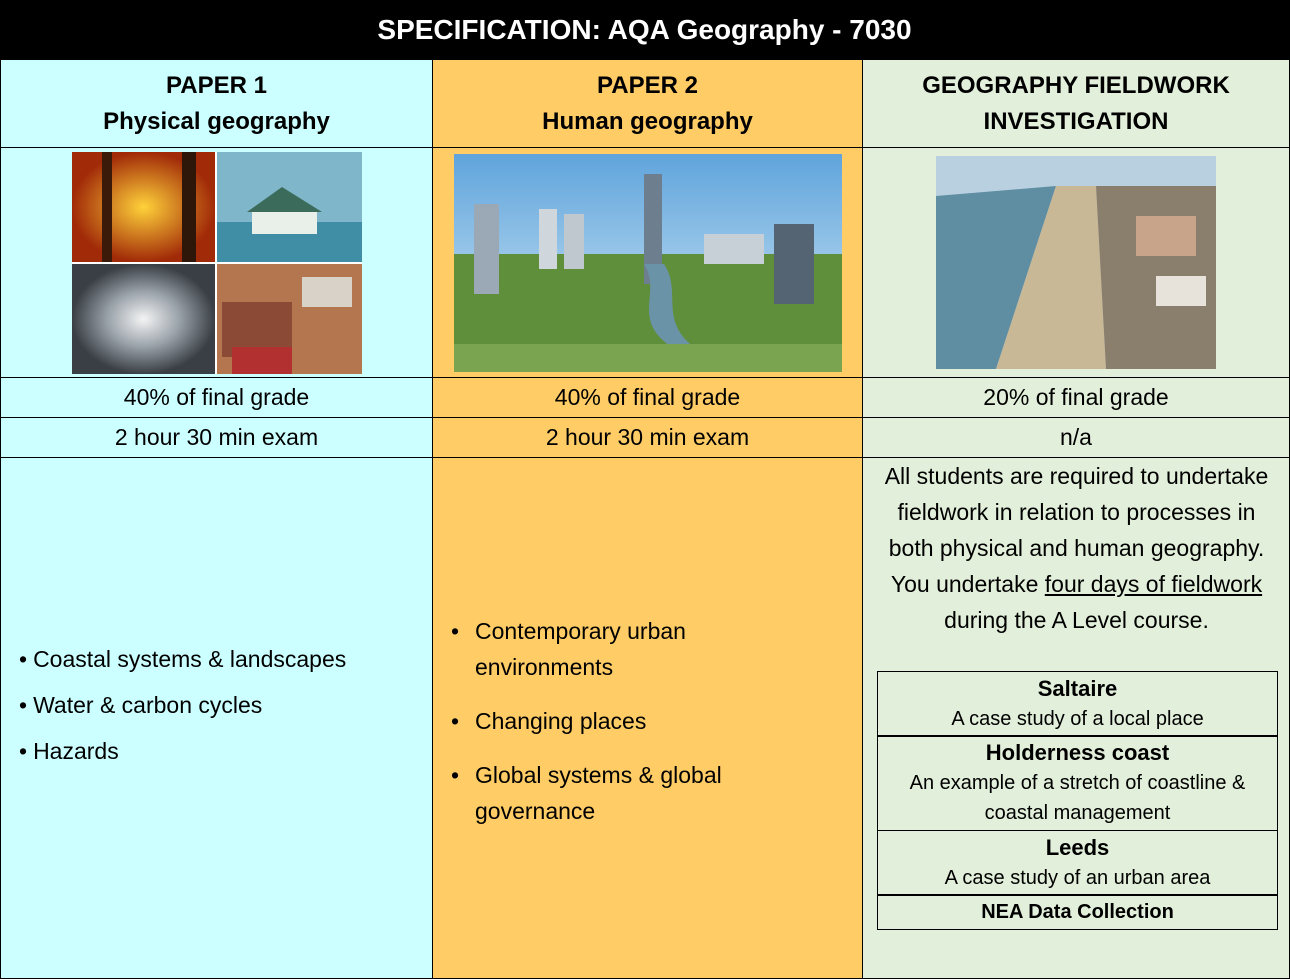 The image size is (1290, 979). Describe the element at coordinates (1076, 121) in the screenshot. I see `heading-line: INVESTIGATION` at that location.